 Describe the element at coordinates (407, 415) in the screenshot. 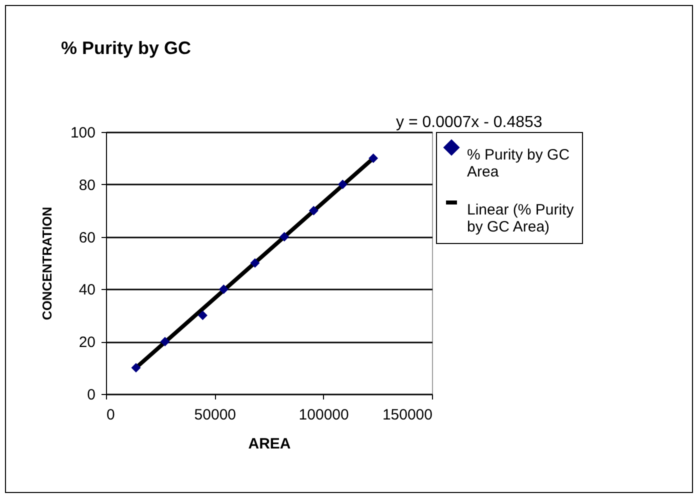

I see `x-tick-label: 150000` at that location.